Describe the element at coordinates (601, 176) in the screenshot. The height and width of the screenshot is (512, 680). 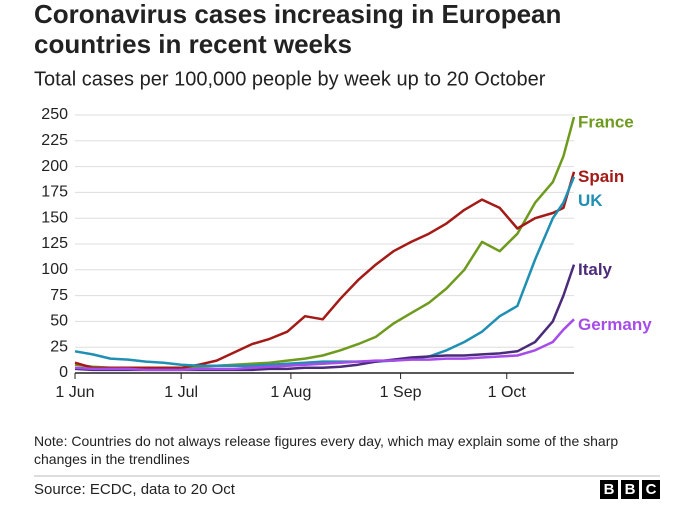
I see `legend-label: Spain` at that location.